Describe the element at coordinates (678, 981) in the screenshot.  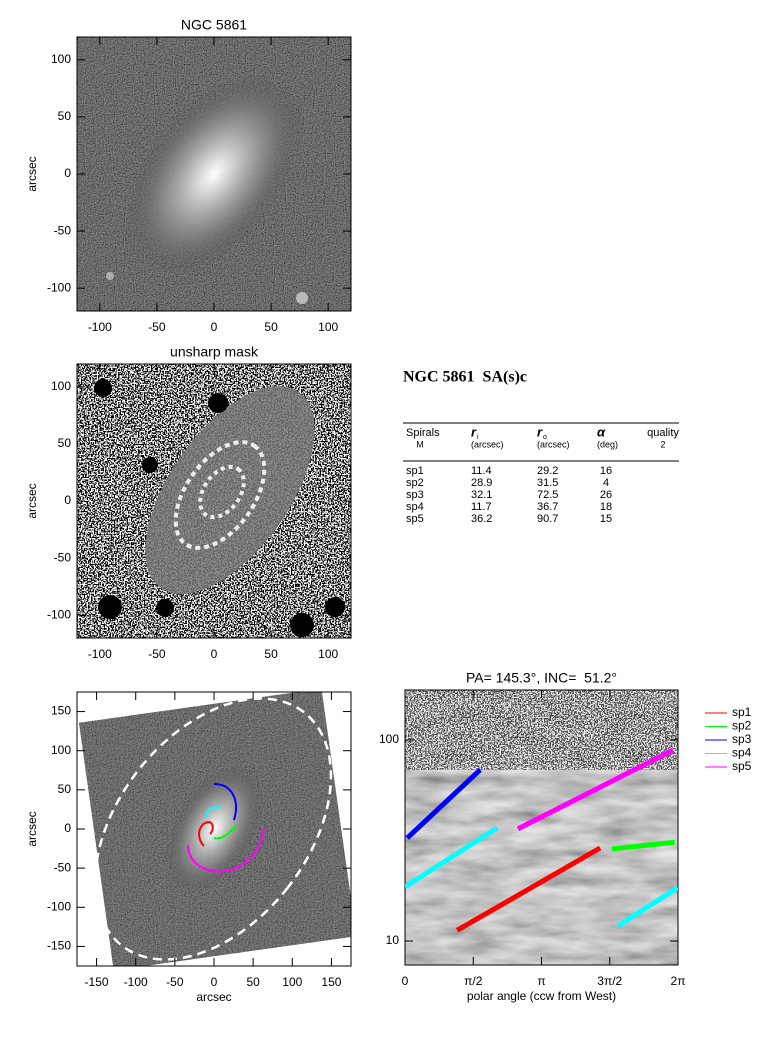
I see `x-tick-label: 2π` at that location.